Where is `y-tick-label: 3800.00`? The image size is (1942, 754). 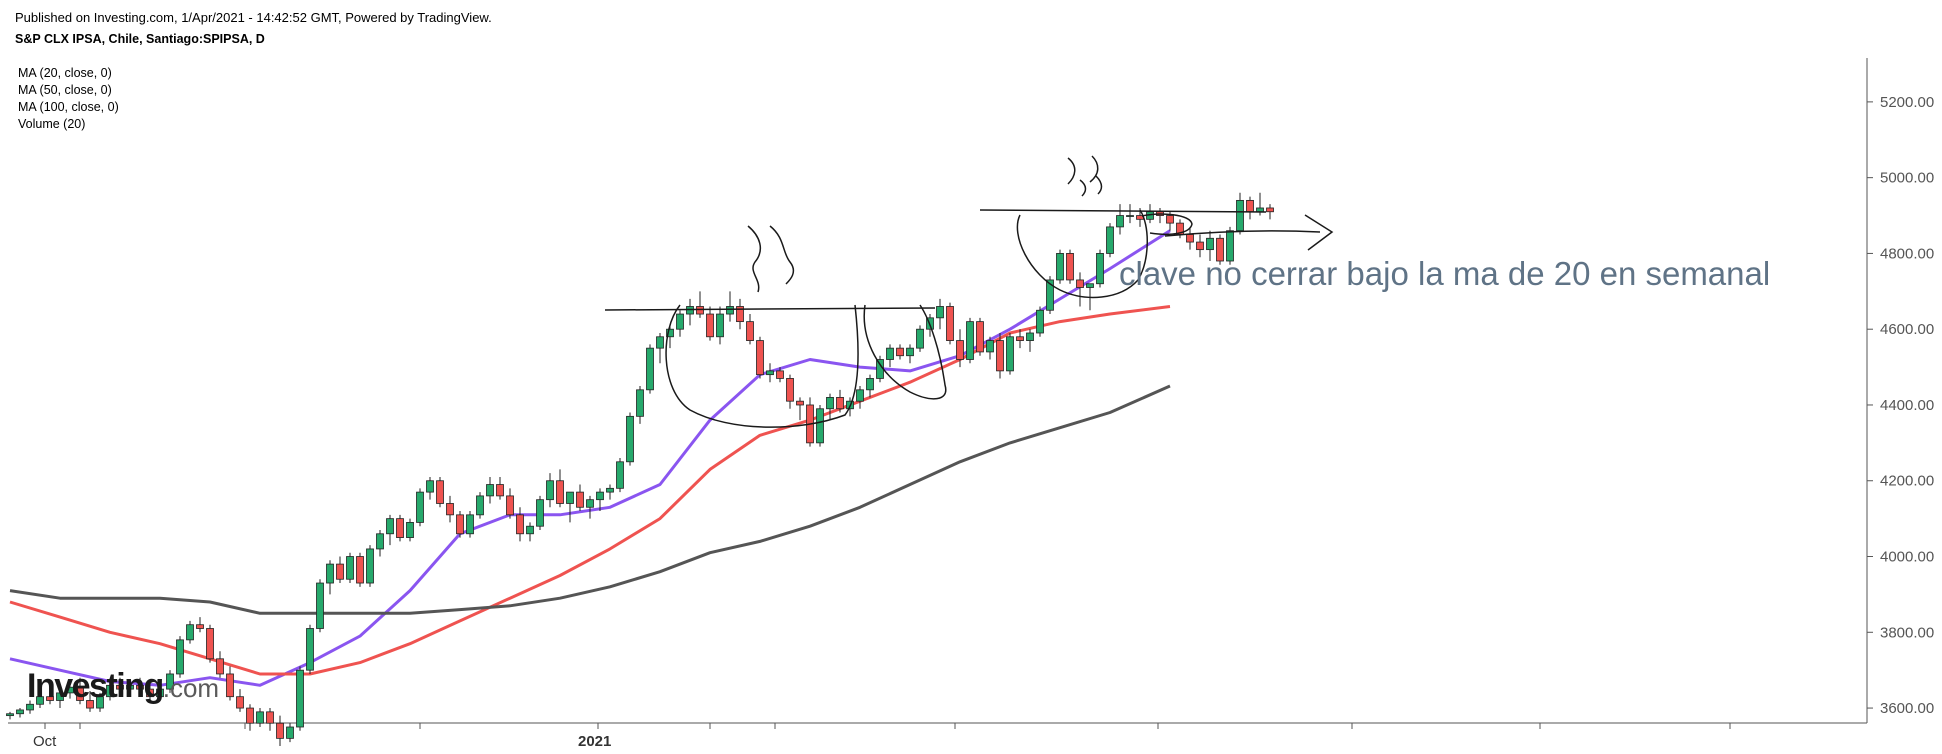
y-tick-label: 3800.00 is located at coordinates (1907, 632).